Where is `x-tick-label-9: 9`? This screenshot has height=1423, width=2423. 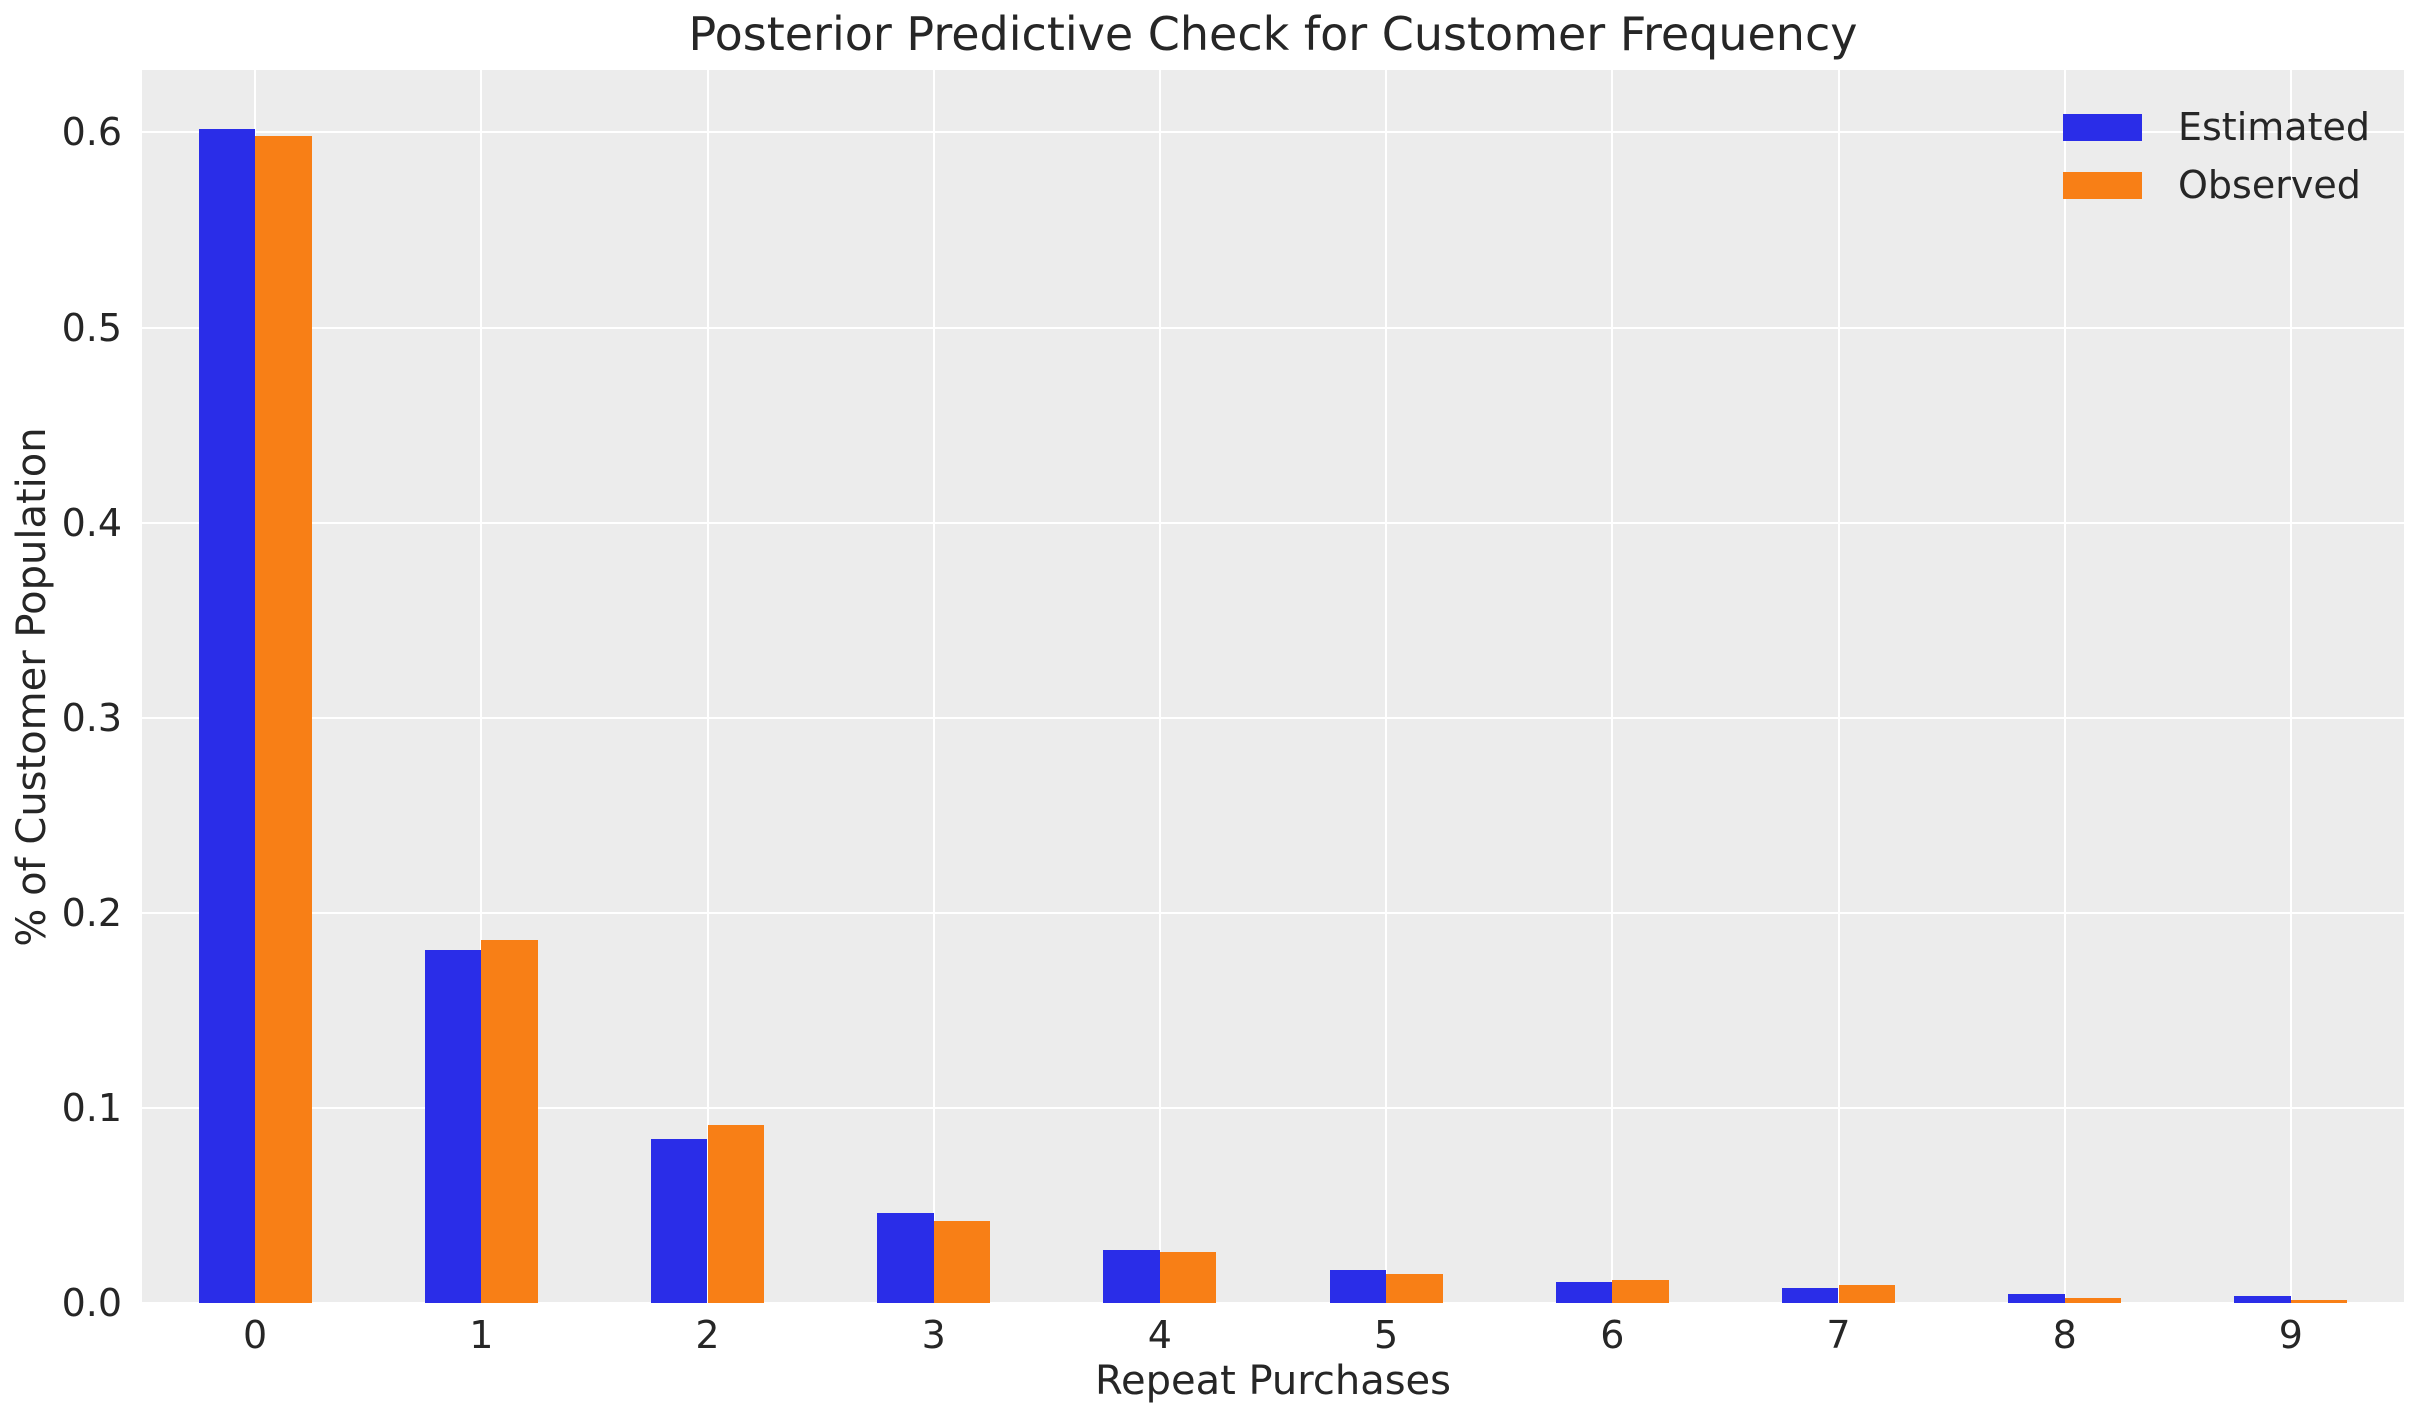 x-tick-label-9: 9 is located at coordinates (2290, 1335).